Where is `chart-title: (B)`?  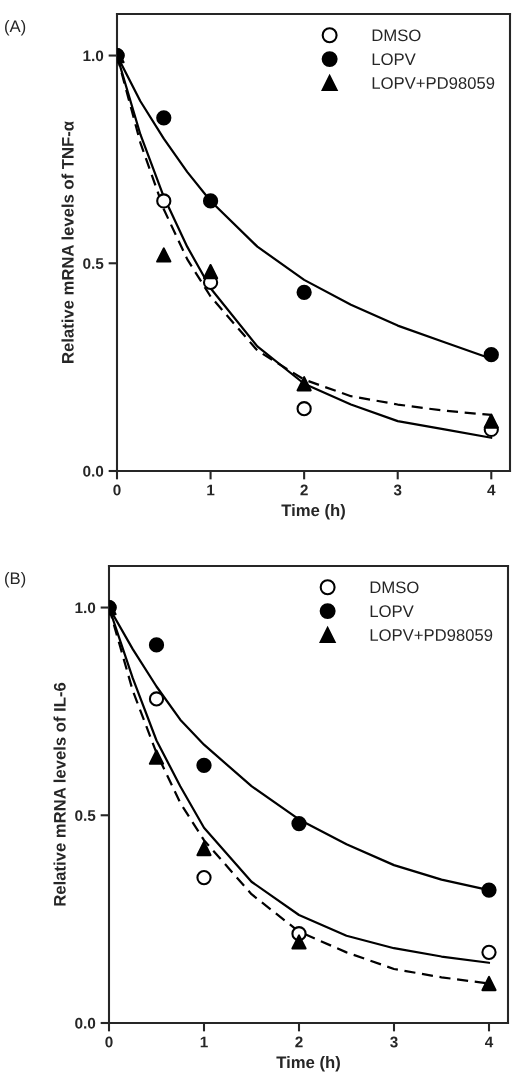
chart-title: (B) is located at coordinates (15, 580).